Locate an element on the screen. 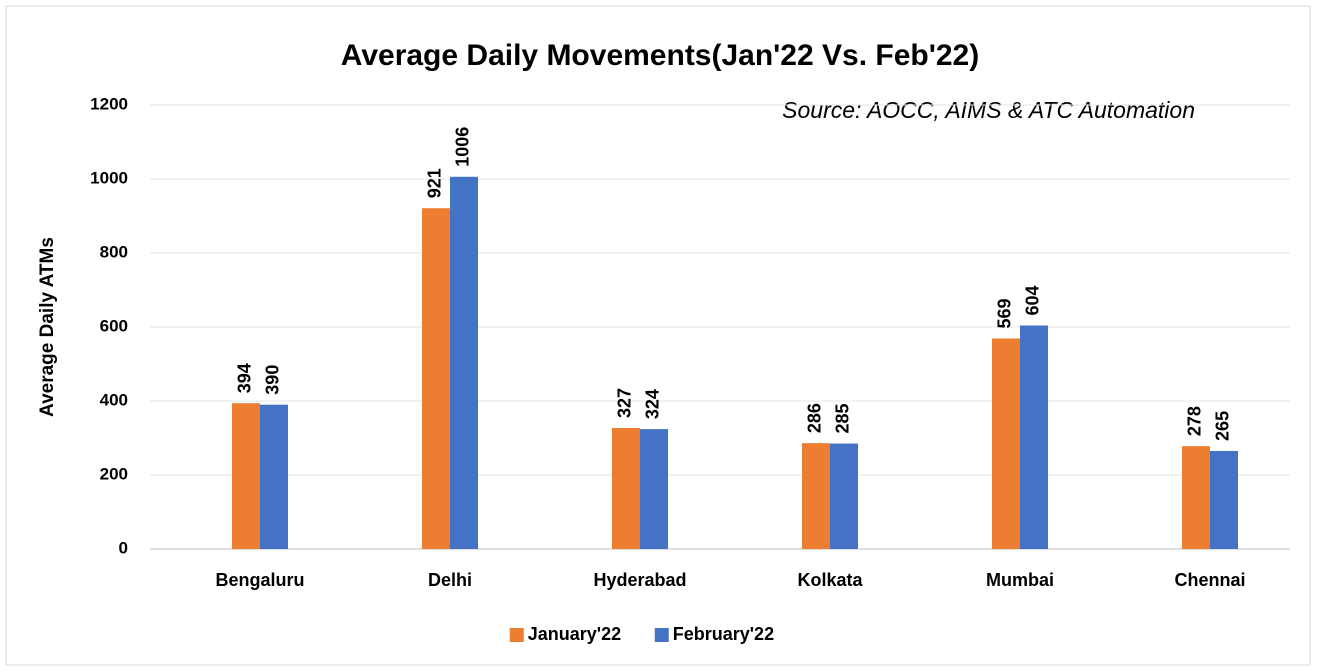 The height and width of the screenshot is (671, 1317). data-label: 324 is located at coordinates (653, 404).